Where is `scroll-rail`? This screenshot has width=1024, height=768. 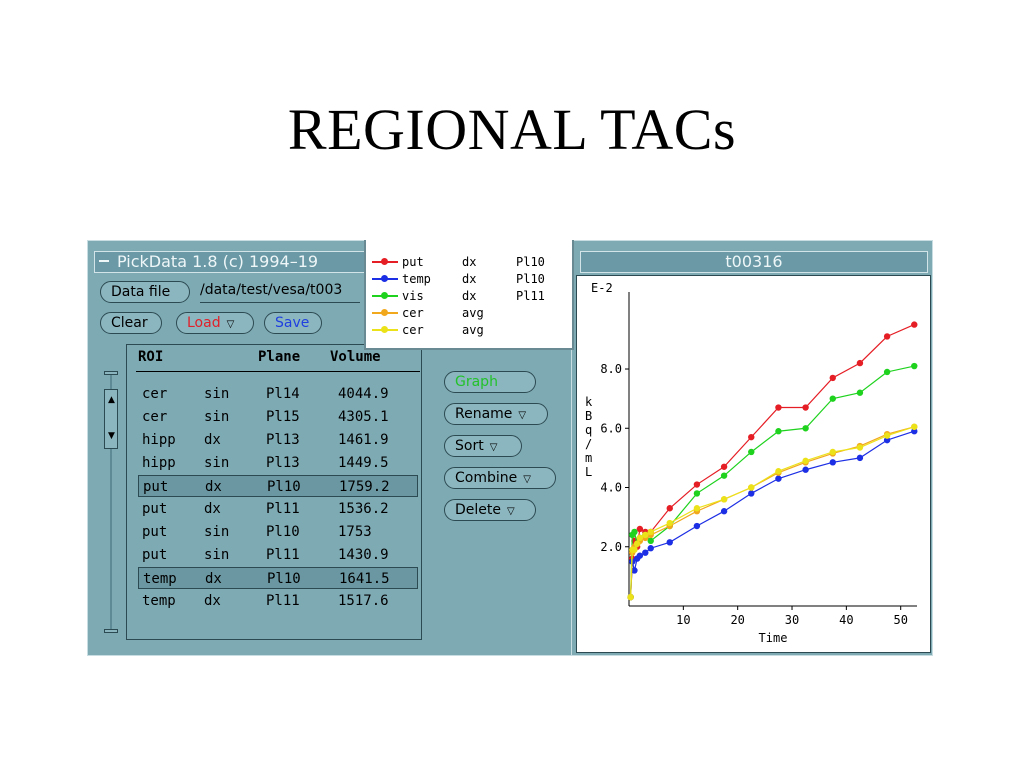
scroll-rail is located at coordinates (111, 502).